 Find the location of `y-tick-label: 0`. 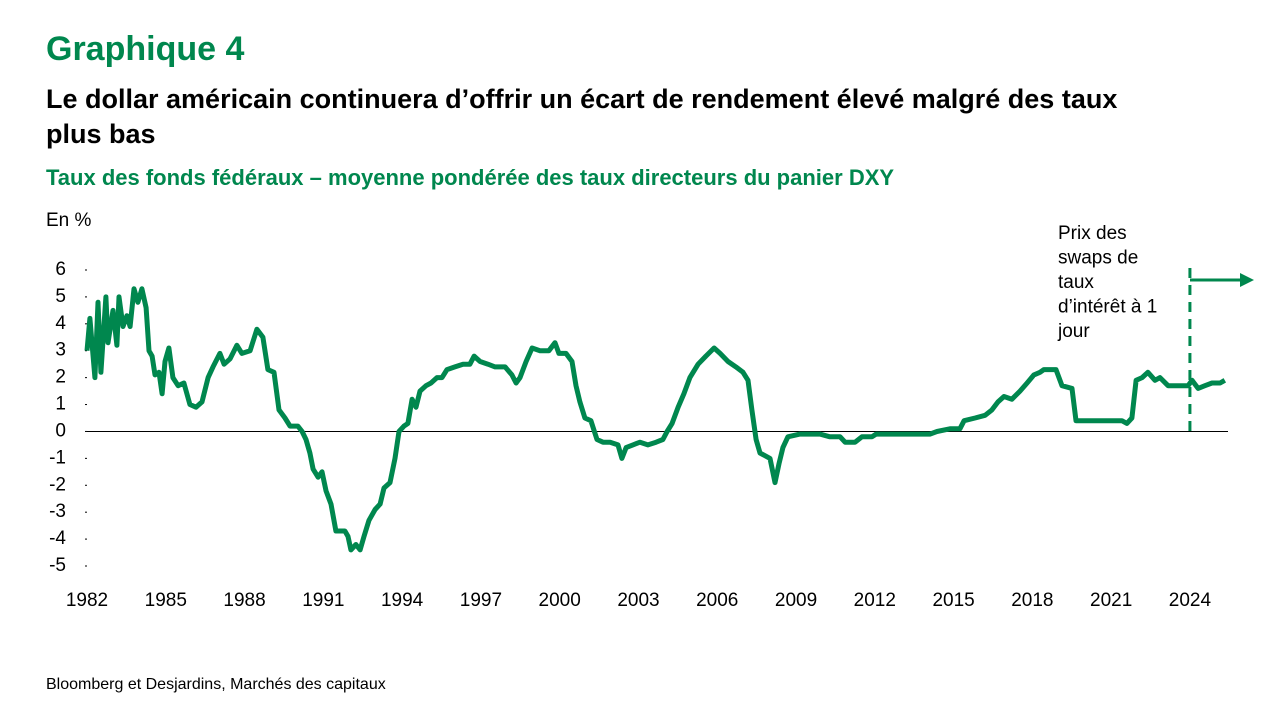

y-tick-label: 0 is located at coordinates (60, 430).